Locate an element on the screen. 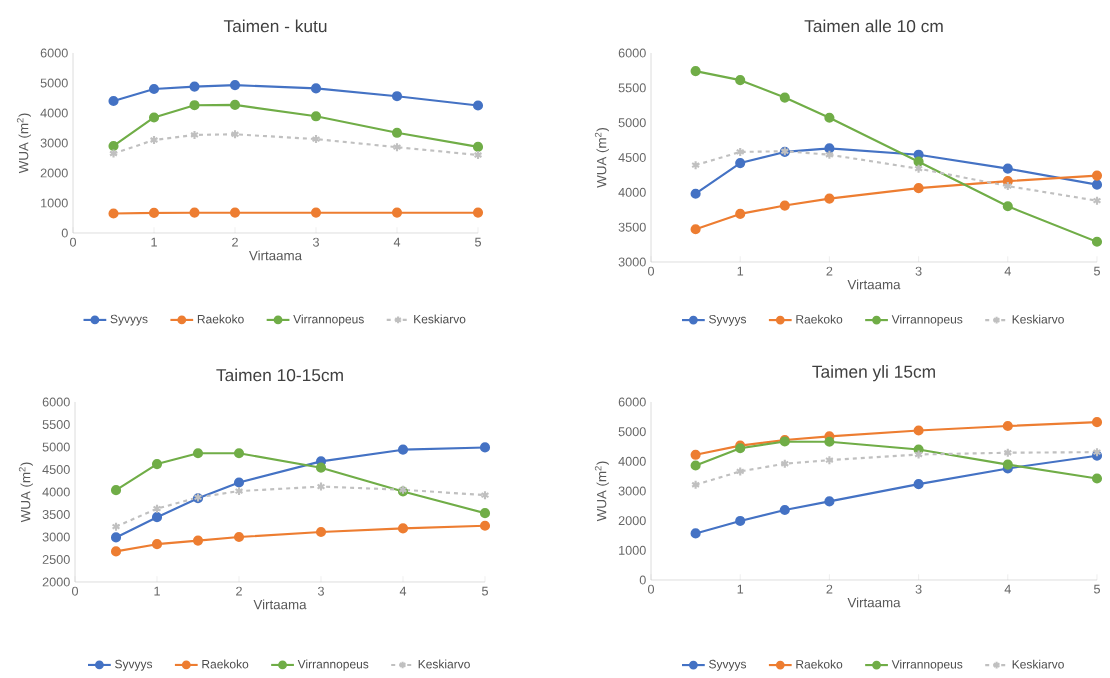 The width and height of the screenshot is (1110, 678). chart-title: Taimen 10-15cm is located at coordinates (279, 375).